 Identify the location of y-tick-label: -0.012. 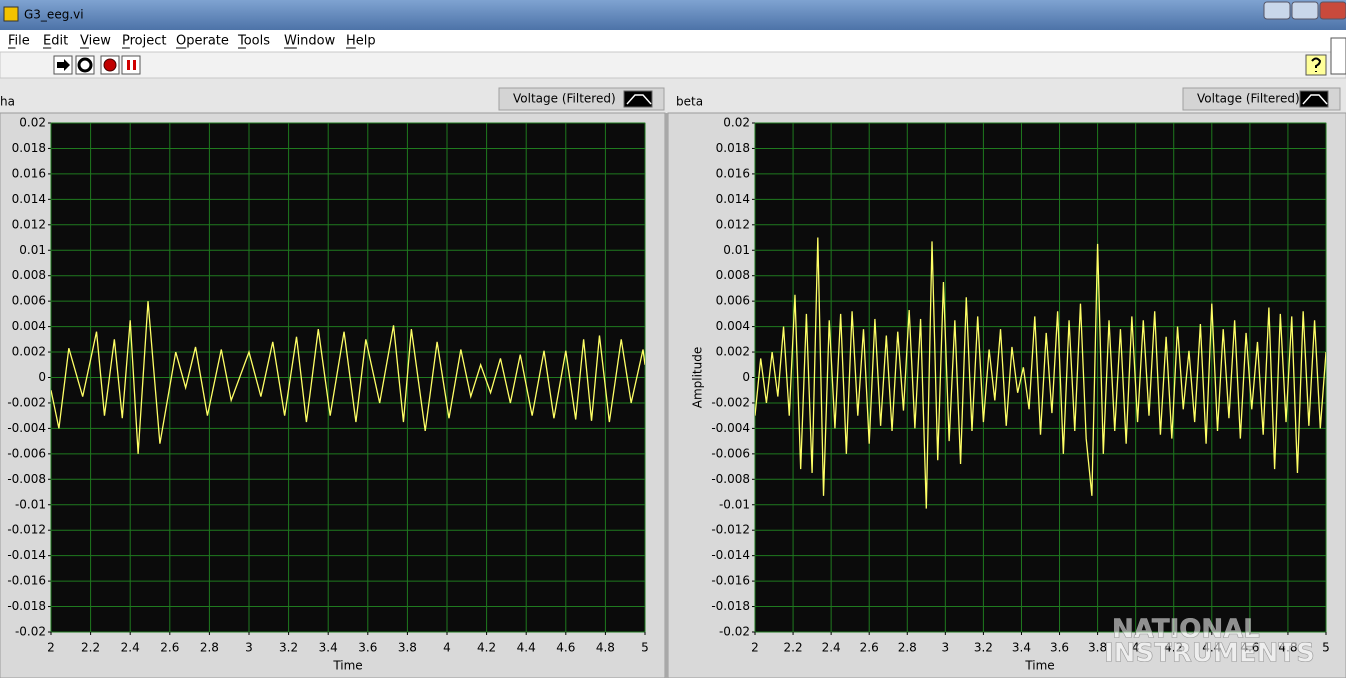
(730, 530).